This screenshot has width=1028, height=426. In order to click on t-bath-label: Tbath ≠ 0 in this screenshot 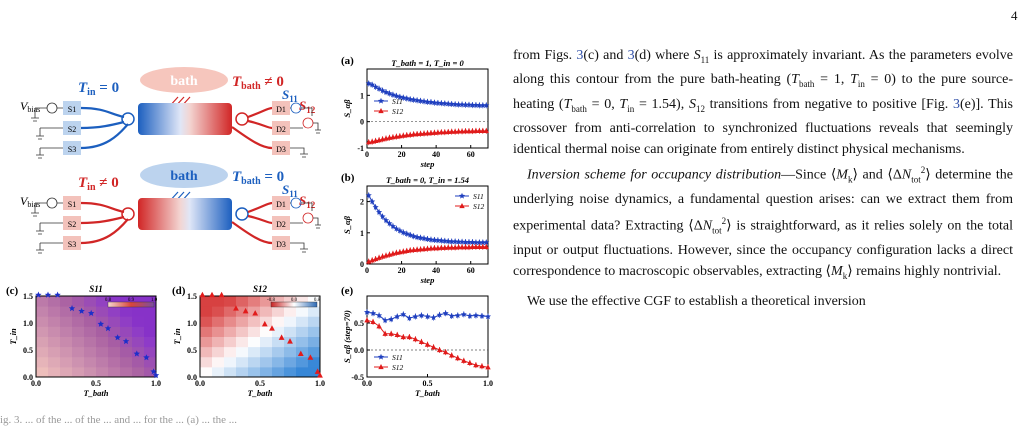, I will do `click(258, 83)`.